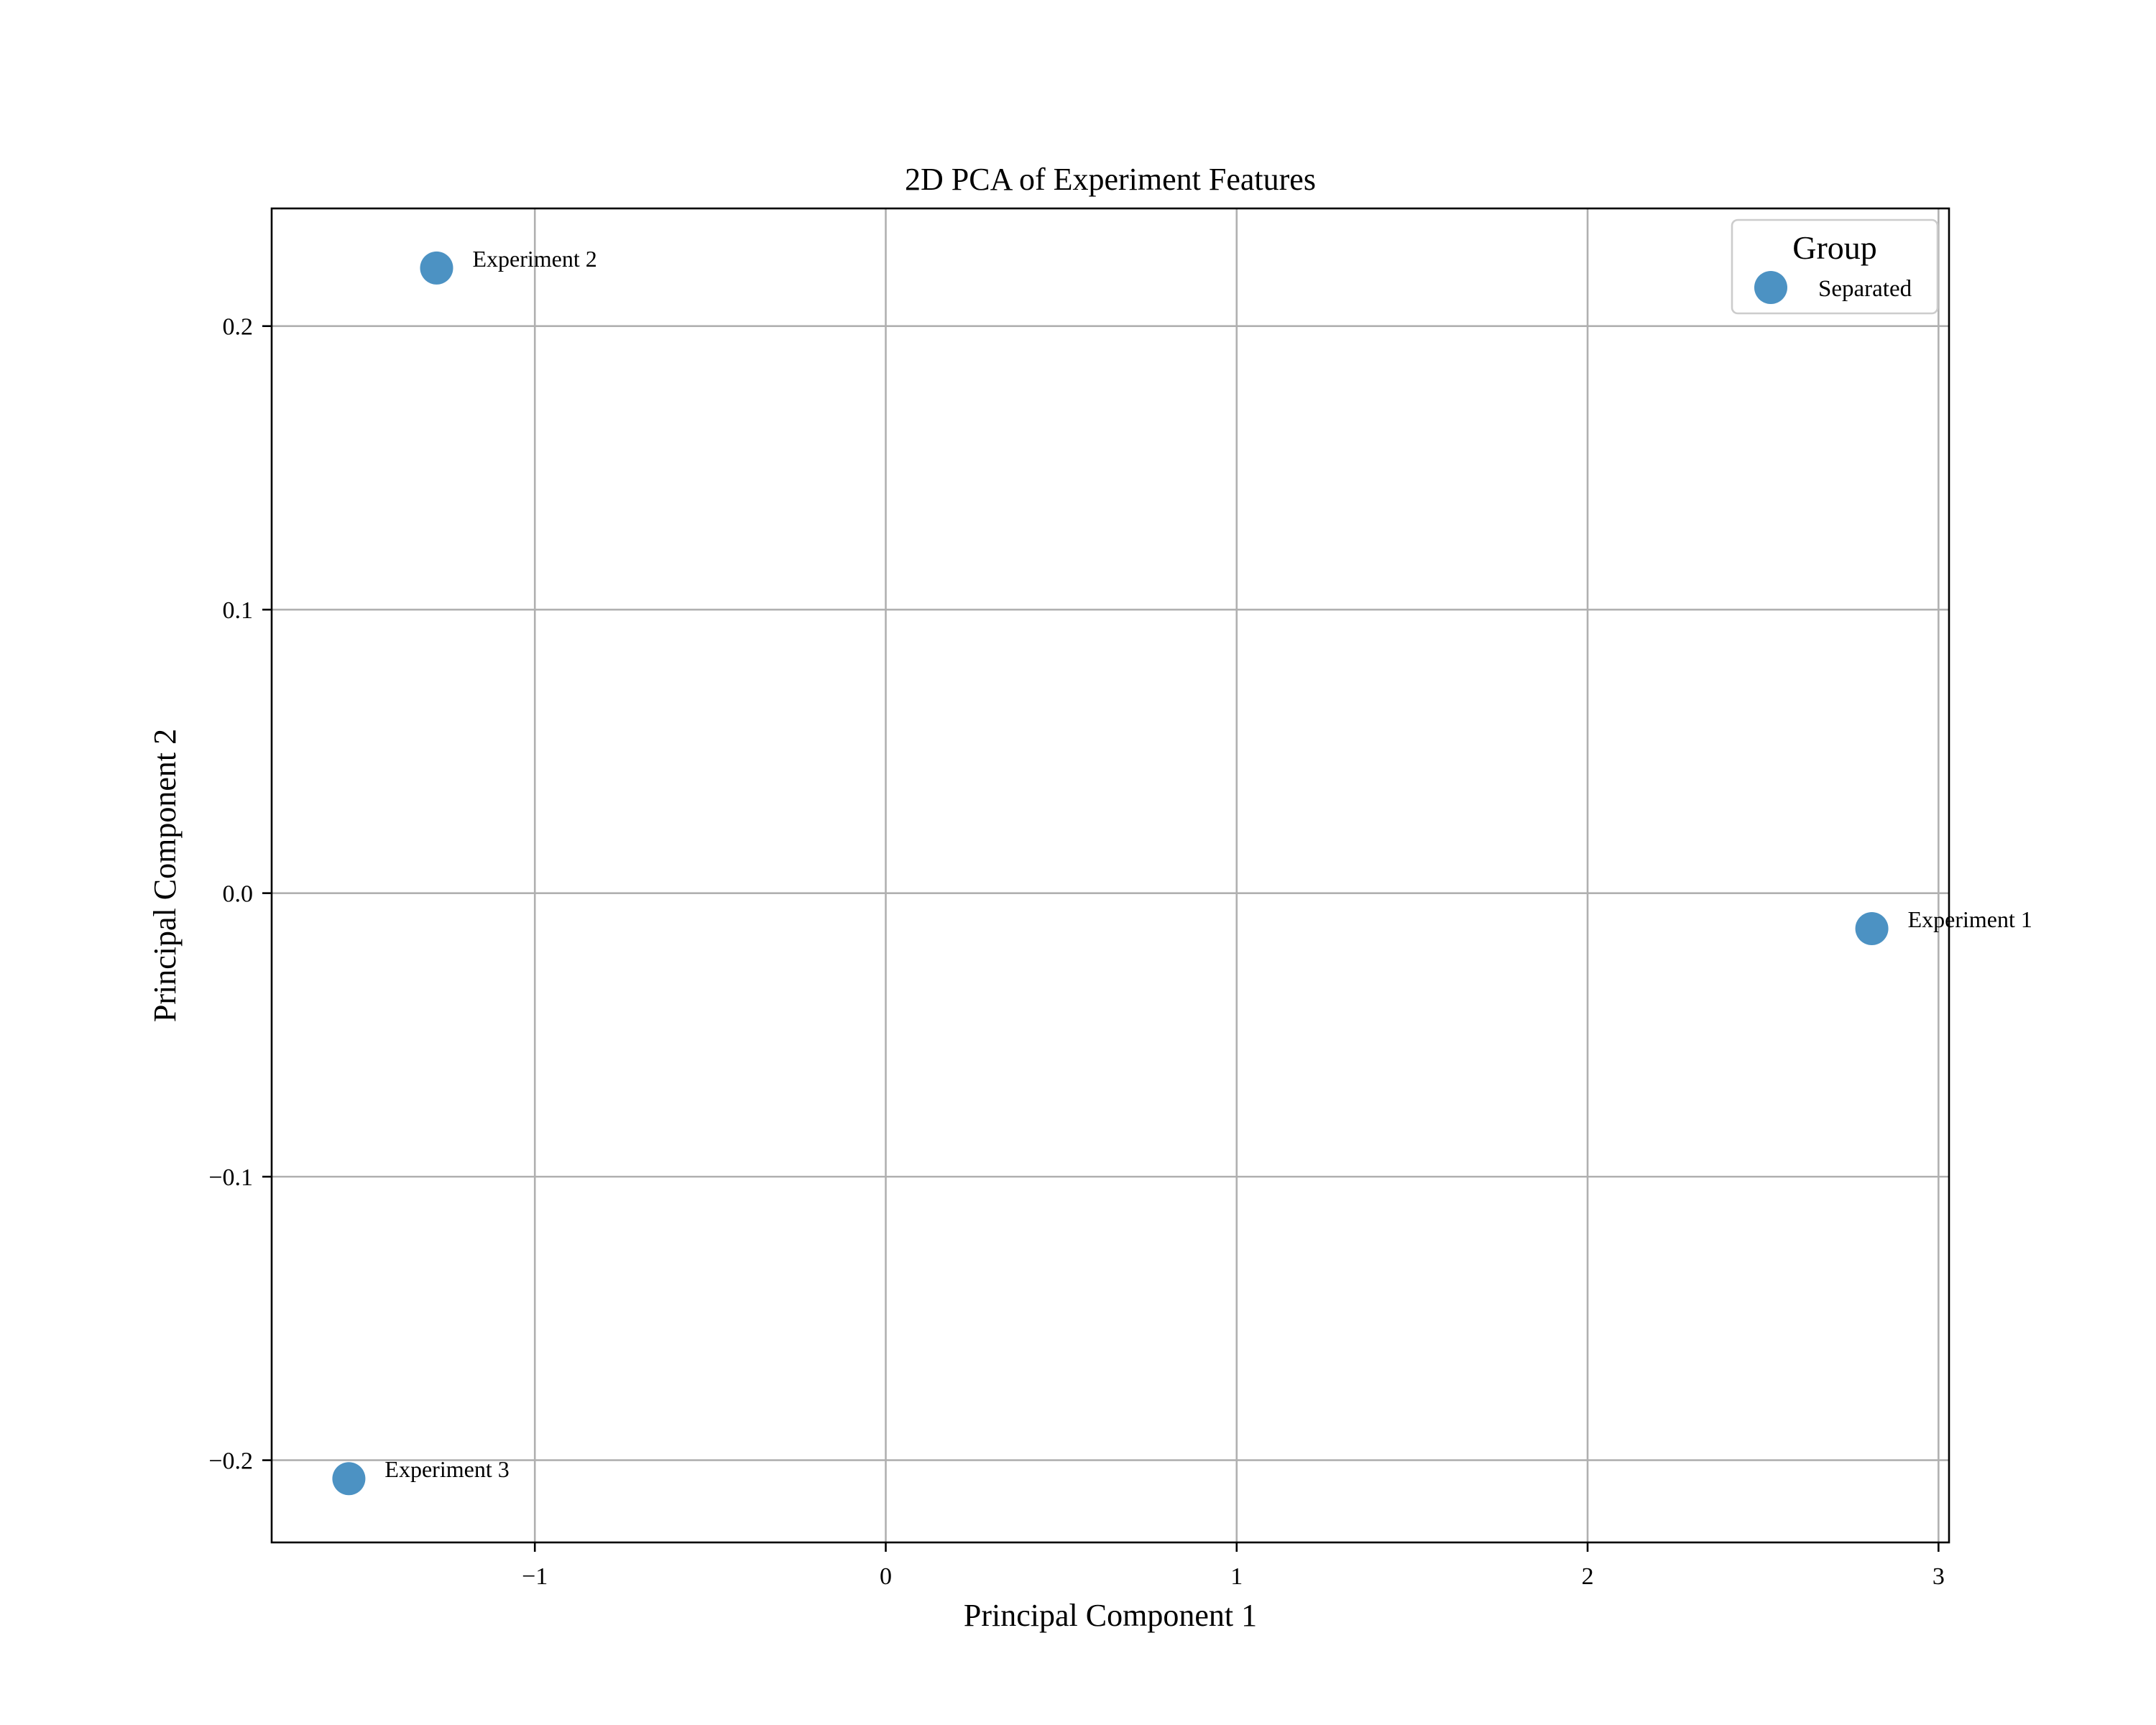 This screenshot has height=1725, width=2156. I want to click on y-tick-label: −0.1, so click(230, 1177).